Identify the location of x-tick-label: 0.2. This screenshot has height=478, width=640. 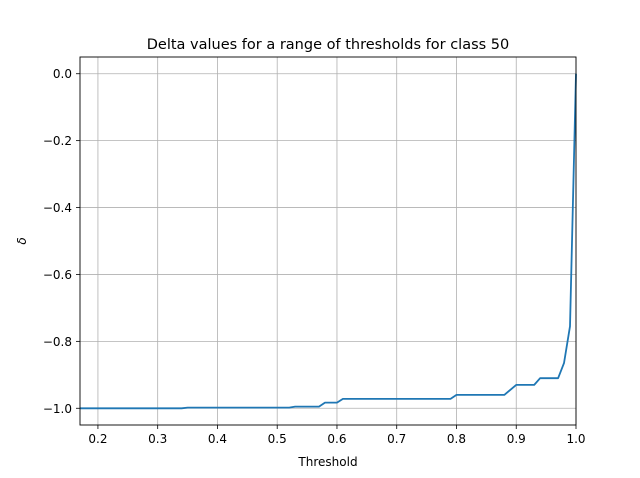
(97, 439).